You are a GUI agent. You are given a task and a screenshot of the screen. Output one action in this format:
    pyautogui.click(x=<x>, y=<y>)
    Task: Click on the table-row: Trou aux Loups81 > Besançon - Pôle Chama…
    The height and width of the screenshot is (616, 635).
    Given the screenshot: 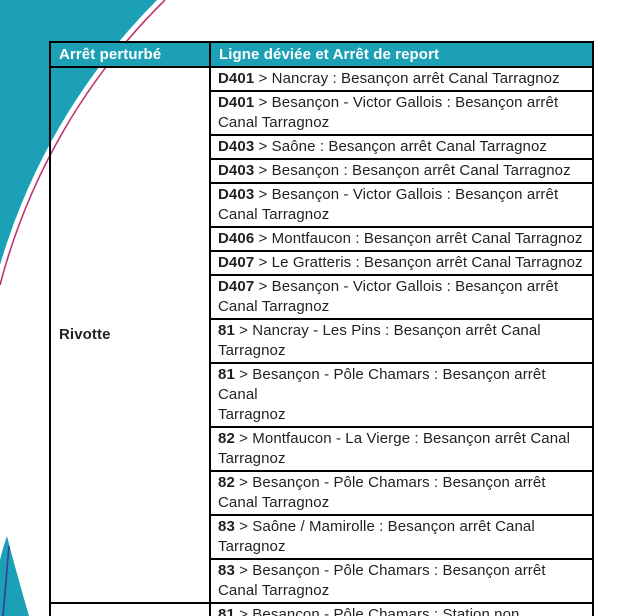 What is the action you would take?
    pyautogui.click(x=321, y=609)
    